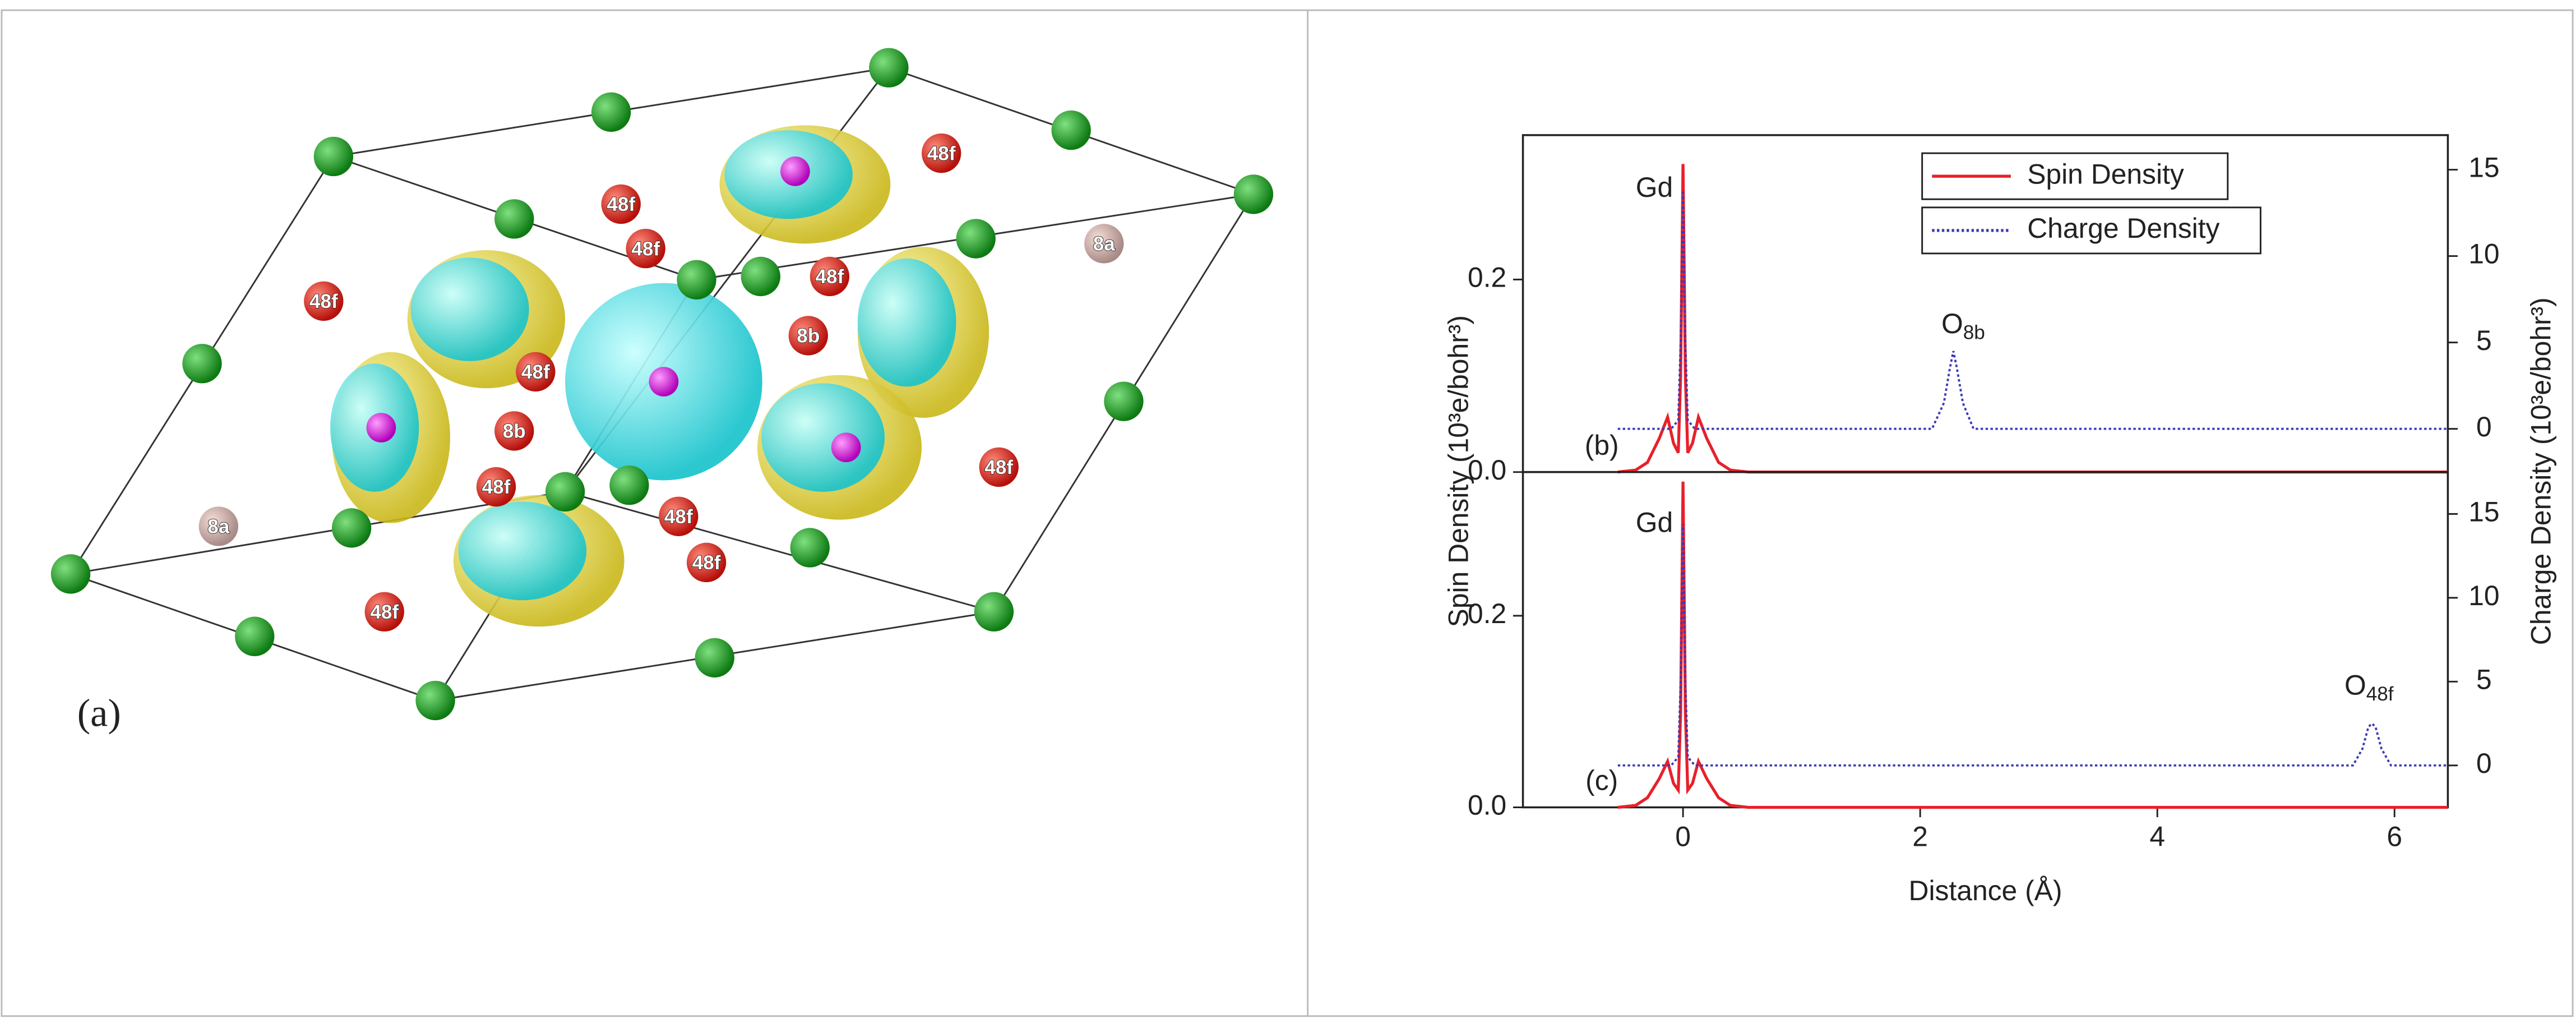 The width and height of the screenshot is (2576, 1023). Describe the element at coordinates (2157, 836) in the screenshot. I see `x-tick-label: 4` at that location.